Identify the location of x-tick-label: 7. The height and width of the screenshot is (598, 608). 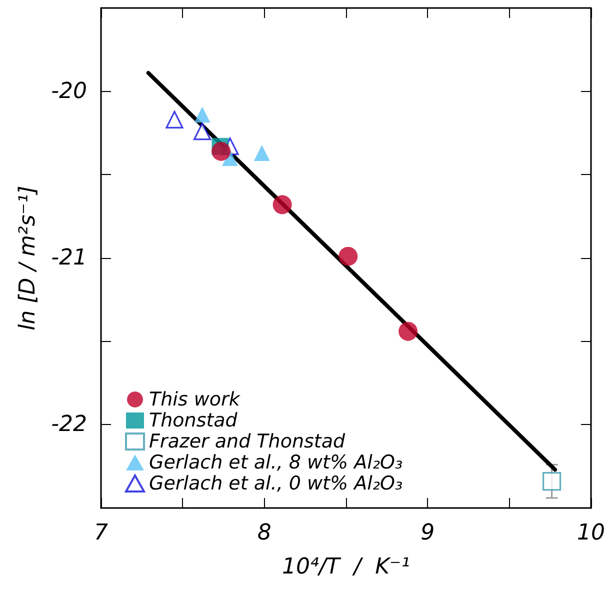
(101, 533).